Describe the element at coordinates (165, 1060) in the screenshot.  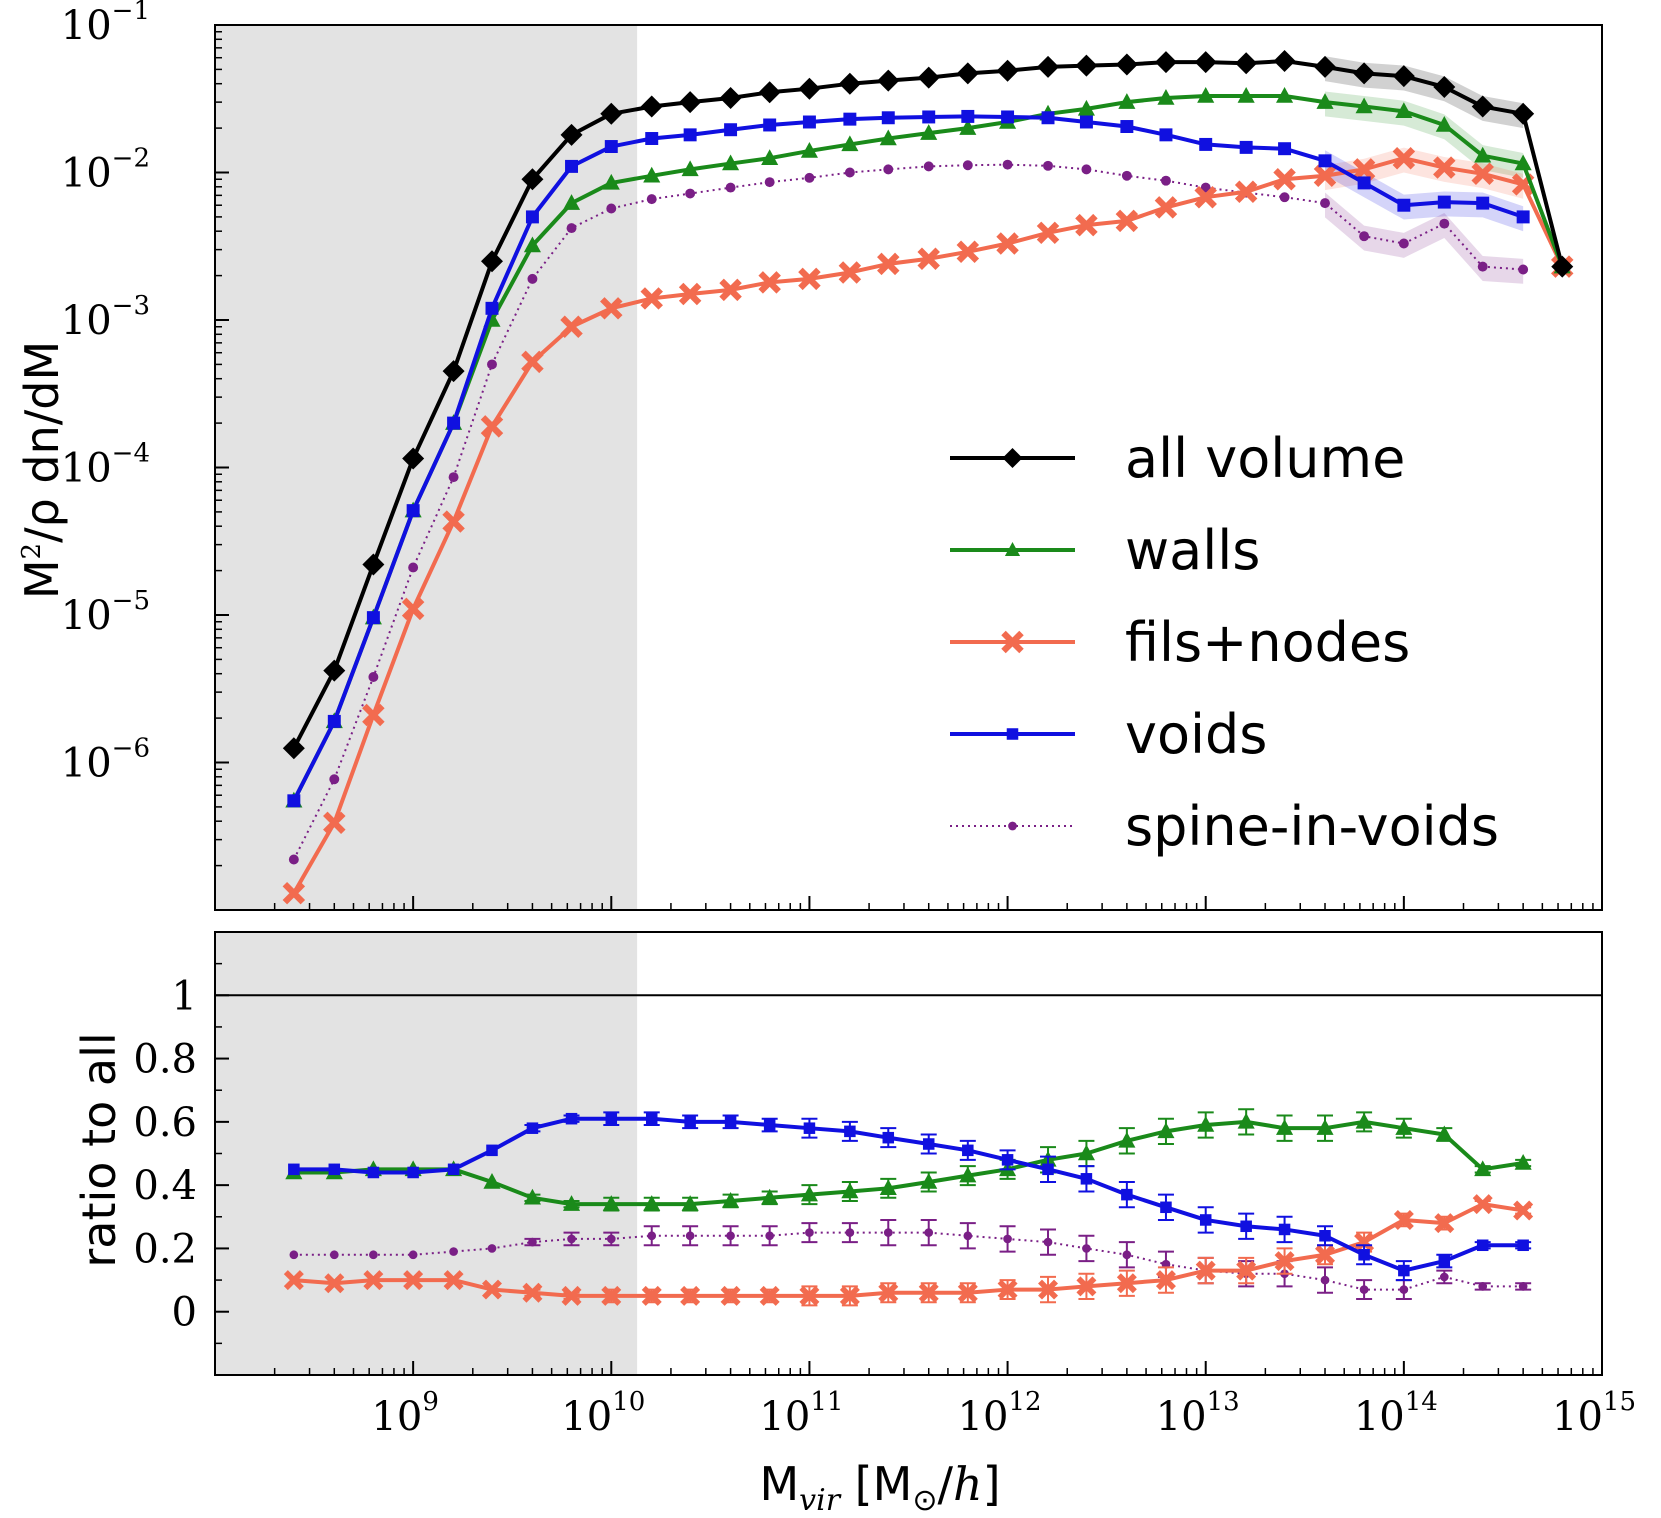
I see `bottom-y-tick-label: 0.8` at that location.